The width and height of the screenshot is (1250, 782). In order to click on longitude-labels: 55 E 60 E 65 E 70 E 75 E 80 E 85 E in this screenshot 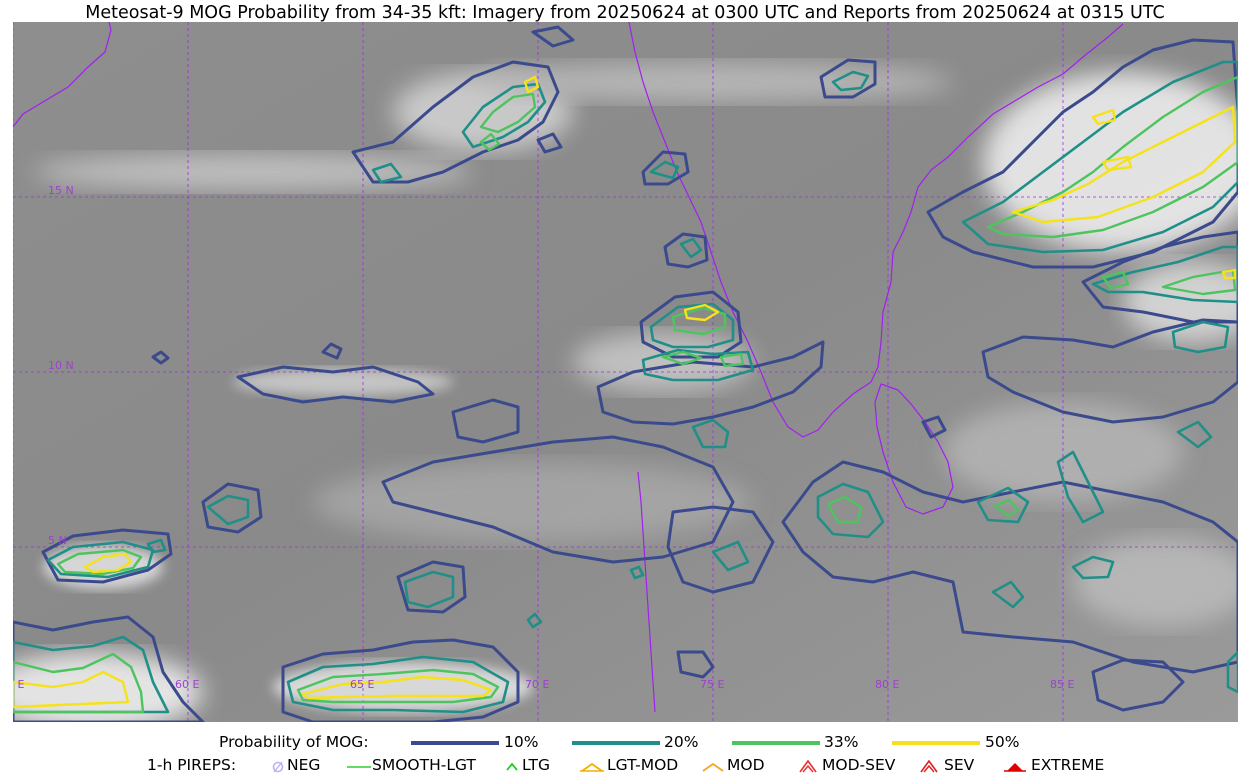, I will do `click(543, 684)`.